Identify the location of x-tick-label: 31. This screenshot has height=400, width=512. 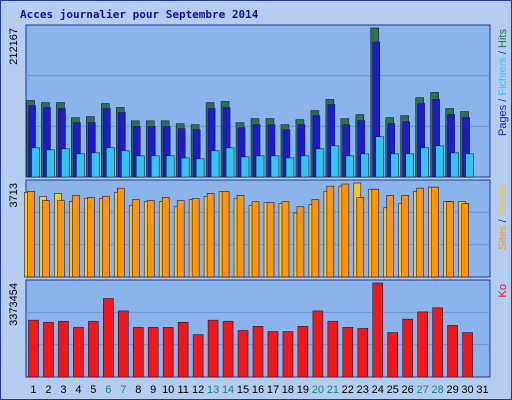
(482, 390).